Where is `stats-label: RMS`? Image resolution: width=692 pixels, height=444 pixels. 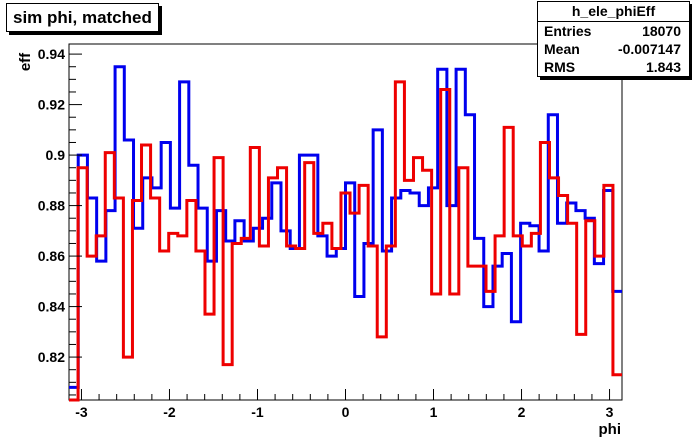
stats-label: RMS is located at coordinates (560, 67).